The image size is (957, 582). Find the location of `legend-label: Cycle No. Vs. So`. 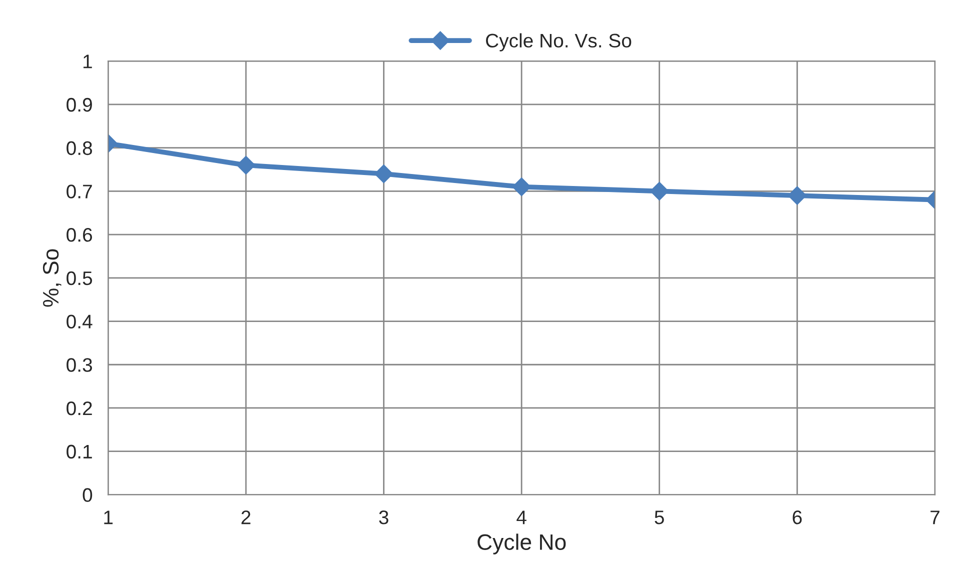

legend-label: Cycle No. Vs. So is located at coordinates (559, 42).